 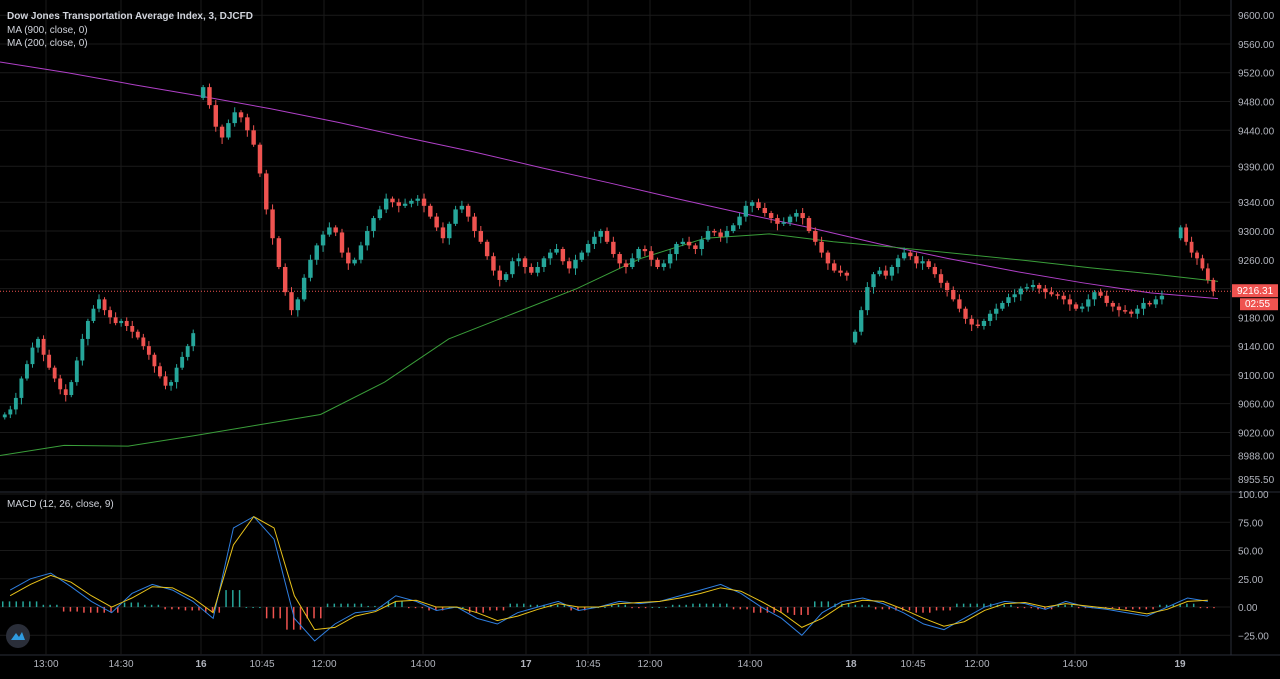 What do you see at coordinates (1256, 167) in the screenshot?
I see `price-tick-label: 9390.00` at bounding box center [1256, 167].